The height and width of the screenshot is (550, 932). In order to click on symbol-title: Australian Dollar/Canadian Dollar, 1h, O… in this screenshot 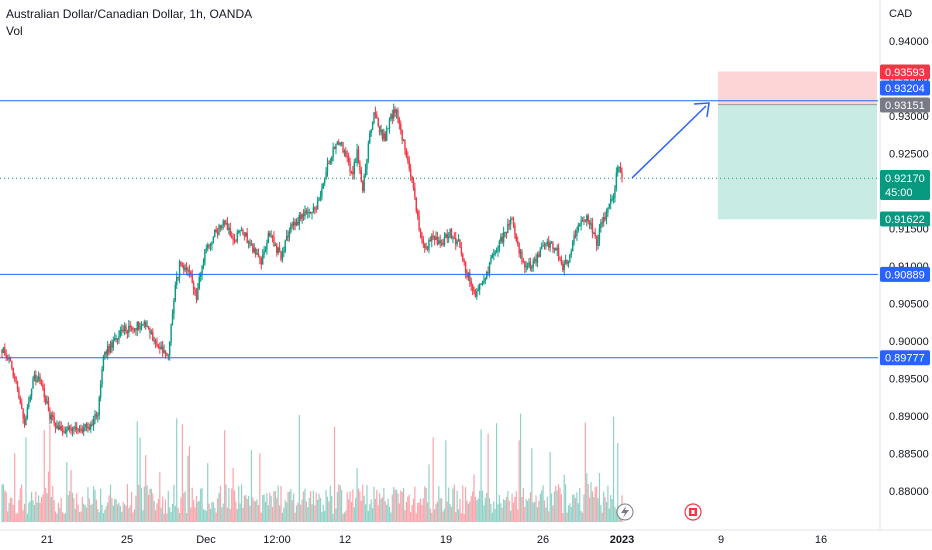, I will do `click(129, 14)`.